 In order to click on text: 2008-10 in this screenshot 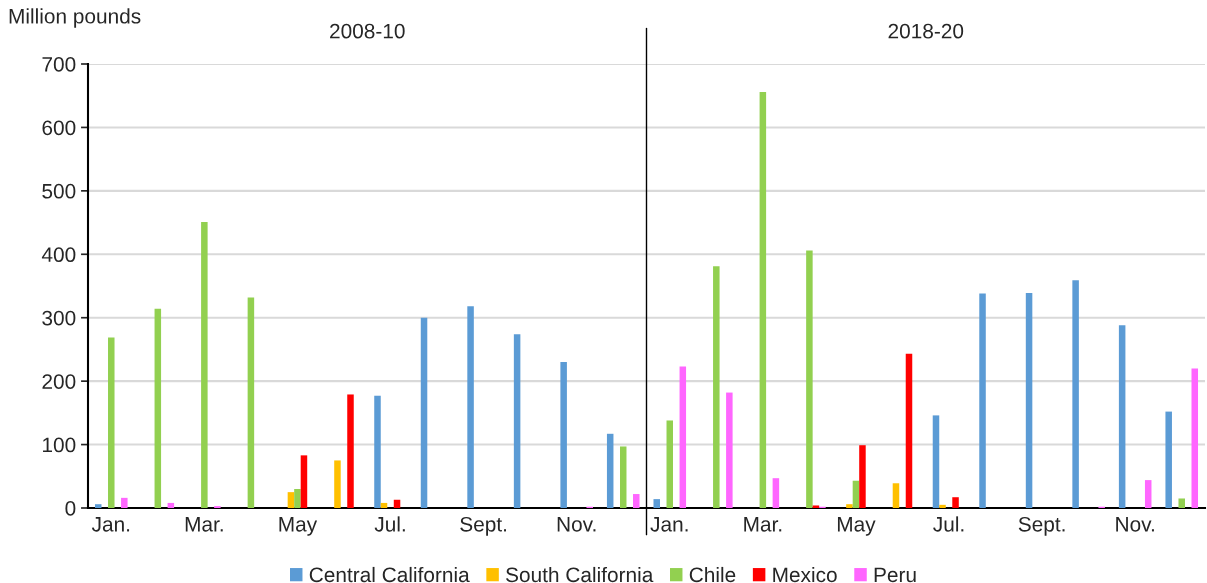, I will do `click(367, 31)`.